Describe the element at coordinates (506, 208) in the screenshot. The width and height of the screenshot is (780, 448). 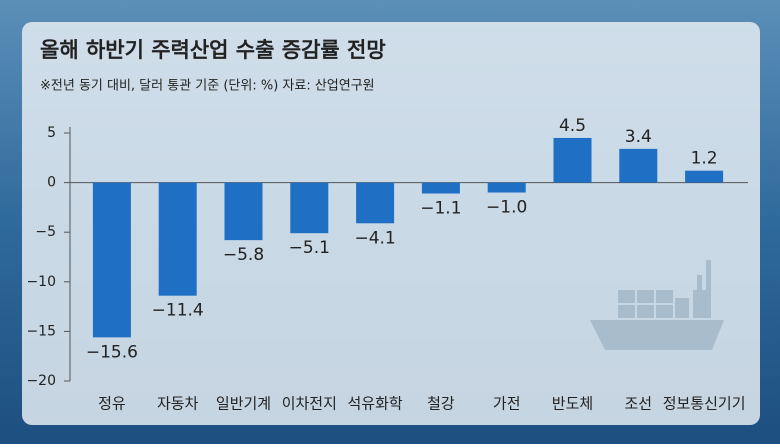
I see `value-label: −1.0` at that location.